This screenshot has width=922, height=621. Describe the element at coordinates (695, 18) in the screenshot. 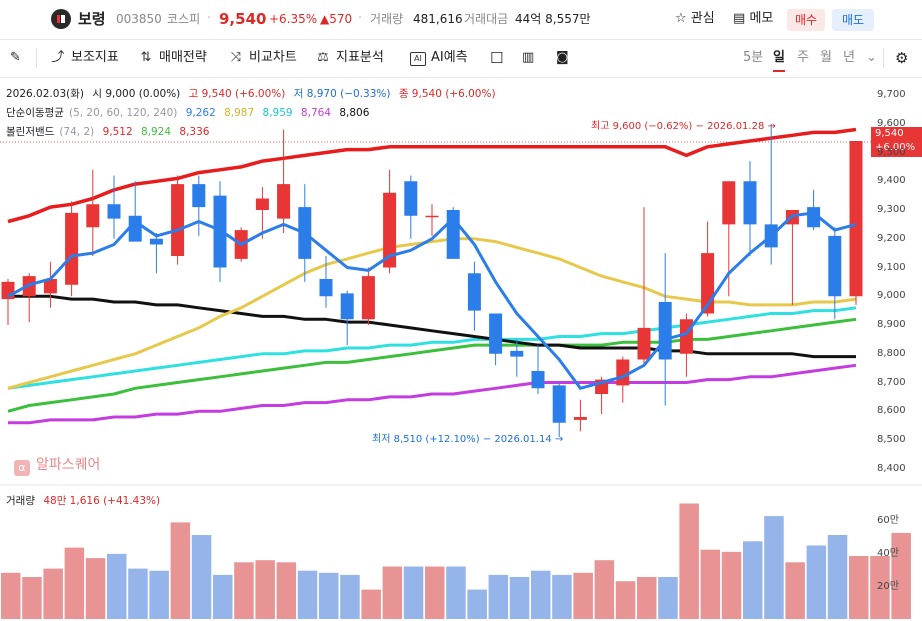

I see `watch-button: ☆ 관심` at that location.